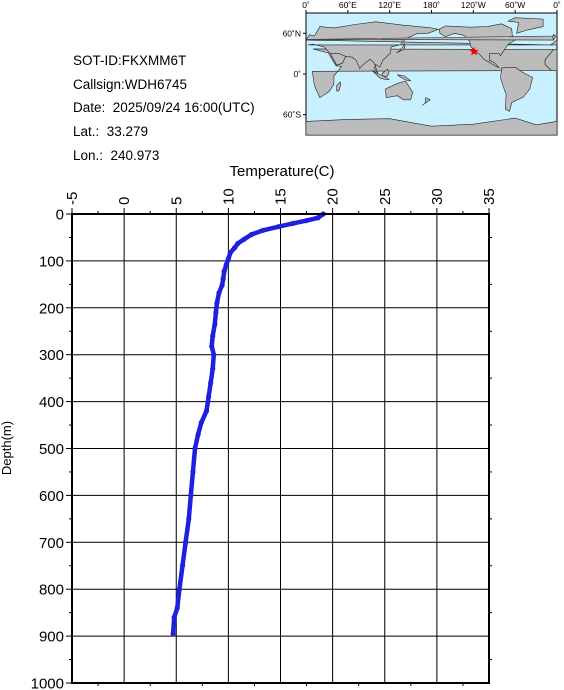 This screenshot has height=690, width=564. I want to click on map-land-australia, so click(399, 91).